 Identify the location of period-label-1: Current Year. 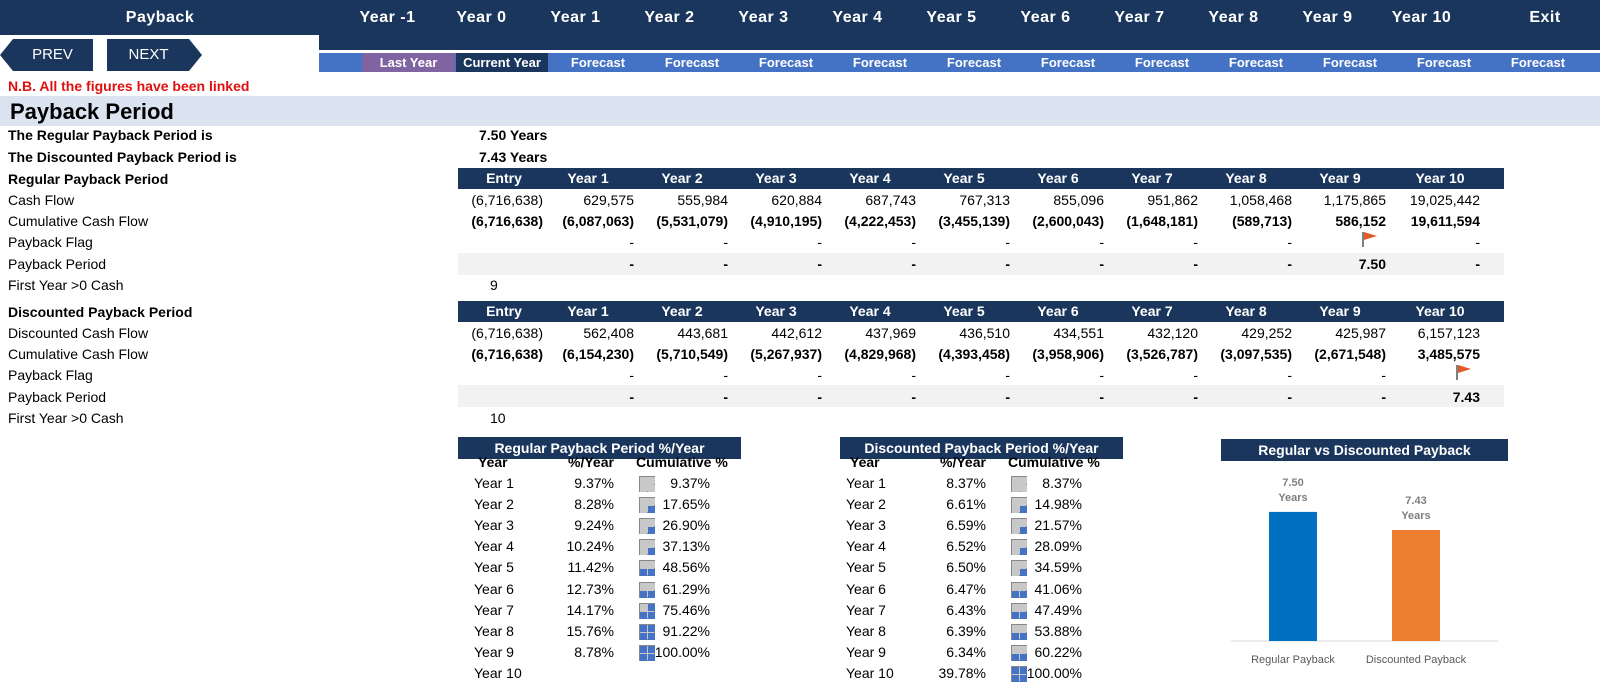
(502, 62).